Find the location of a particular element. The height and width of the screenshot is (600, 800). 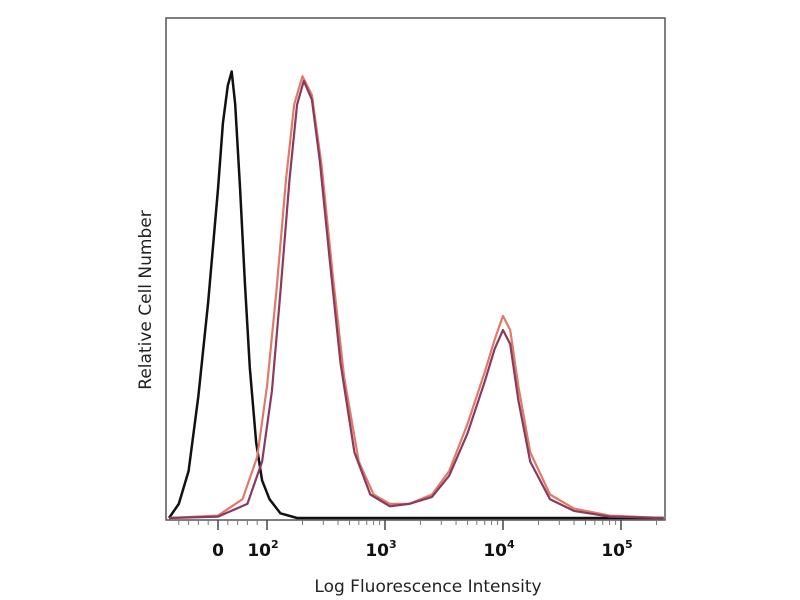

x-tick-label: 104 is located at coordinates (499, 549).